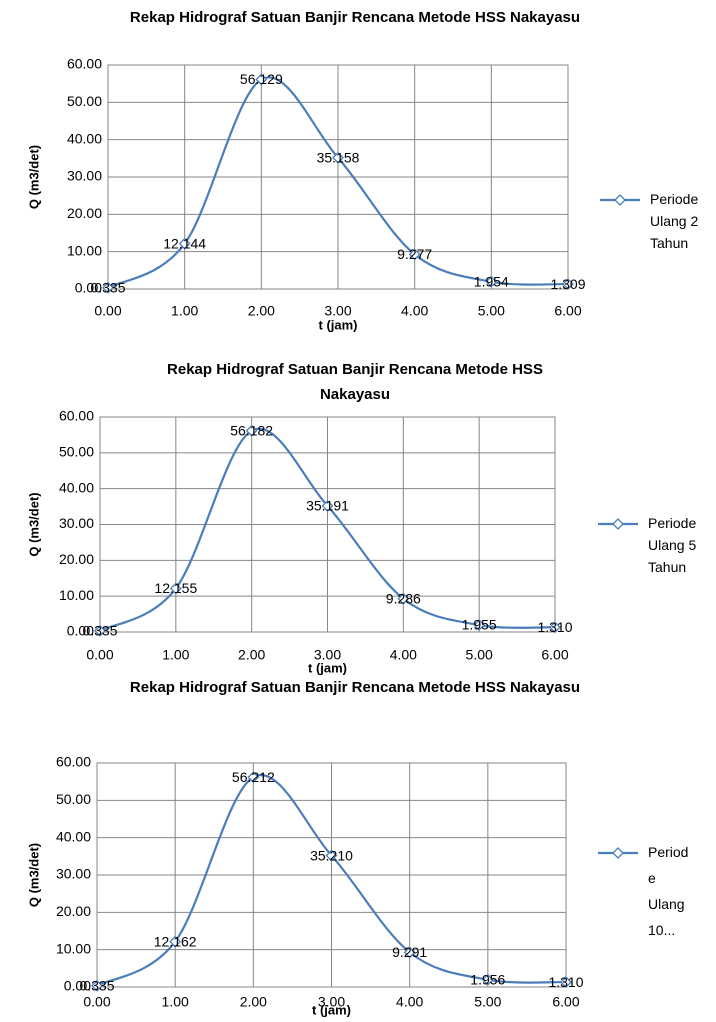 The width and height of the screenshot is (716, 1022). What do you see at coordinates (672, 545) in the screenshot?
I see `legend-label: Periode Ulang 5 Tahun` at bounding box center [672, 545].